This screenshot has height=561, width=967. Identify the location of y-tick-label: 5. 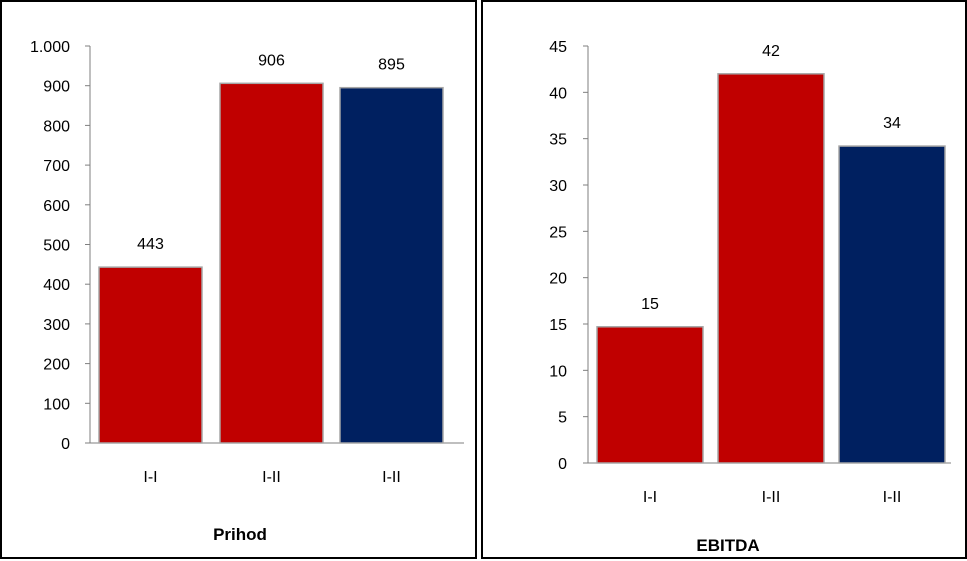
(562, 418).